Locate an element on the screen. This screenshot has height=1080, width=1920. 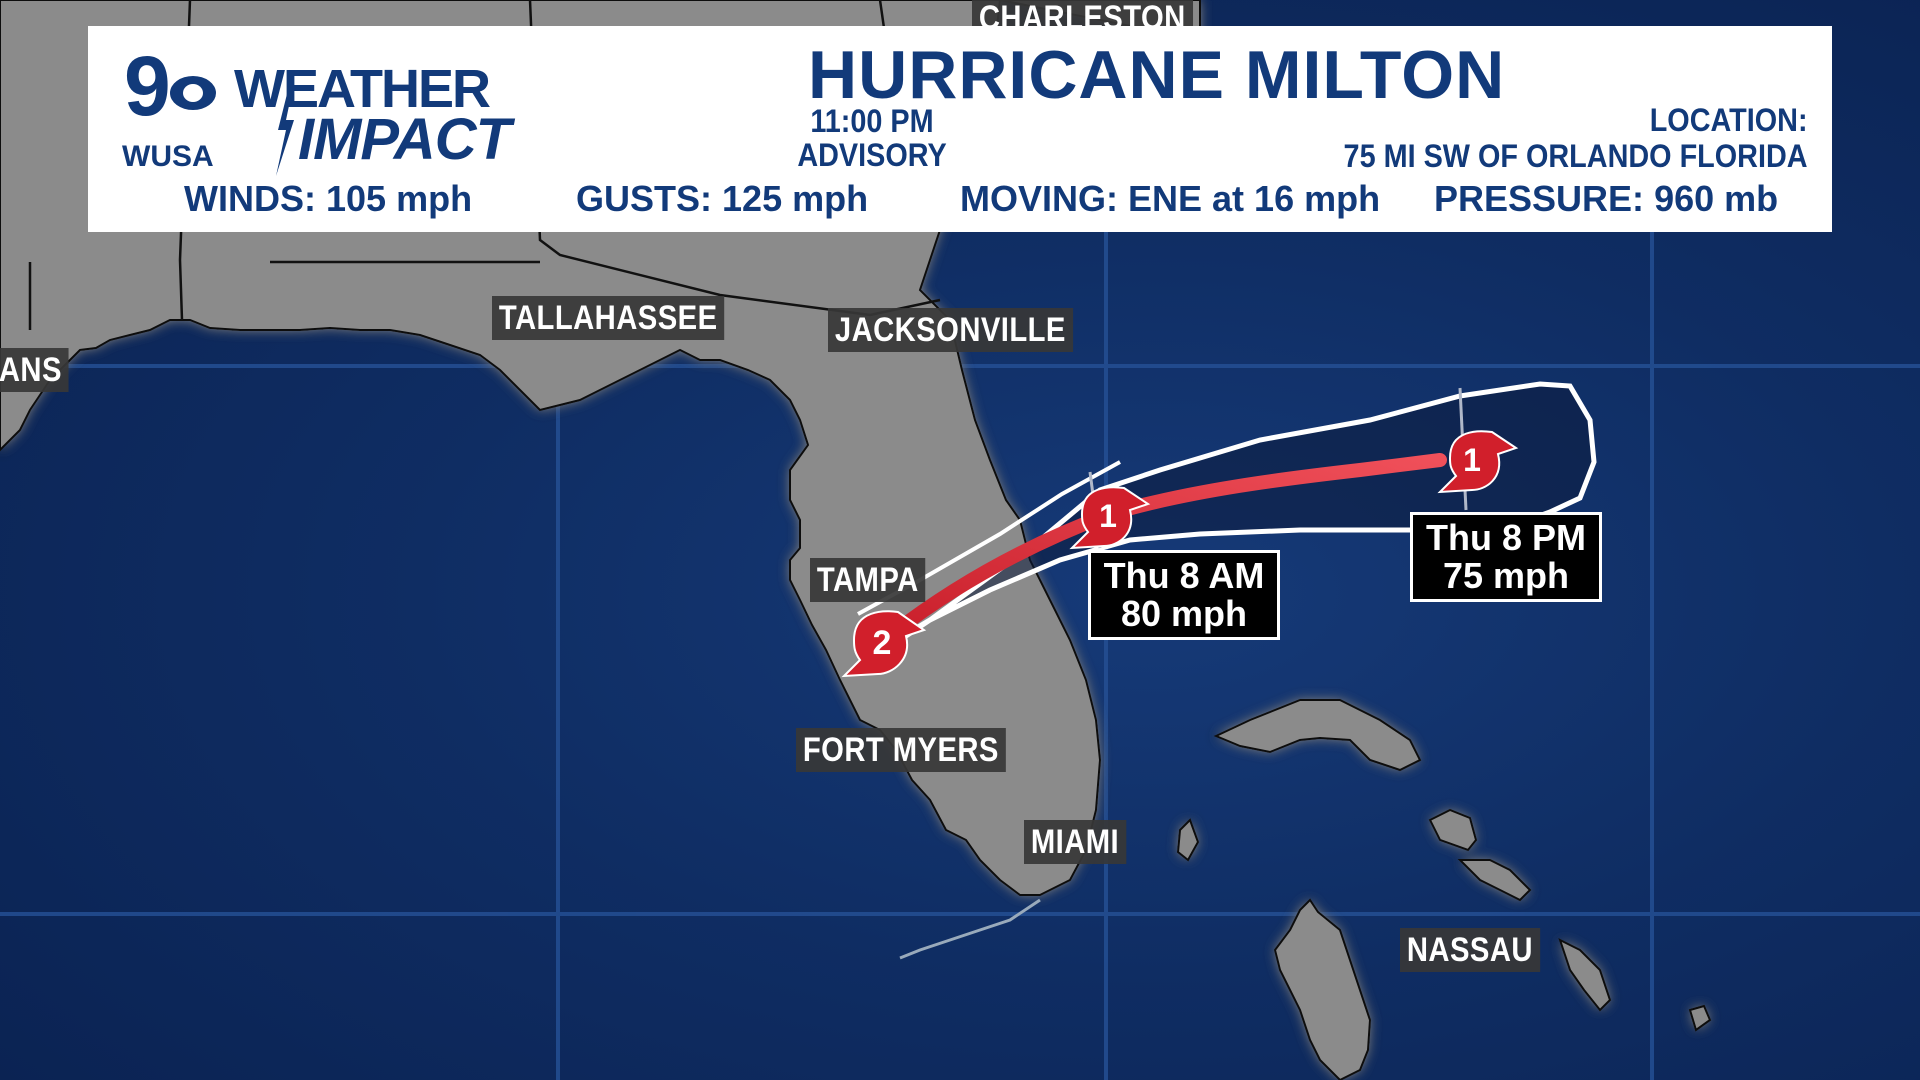
city-label-fort-myers: FORT MYERS is located at coordinates (901, 750).